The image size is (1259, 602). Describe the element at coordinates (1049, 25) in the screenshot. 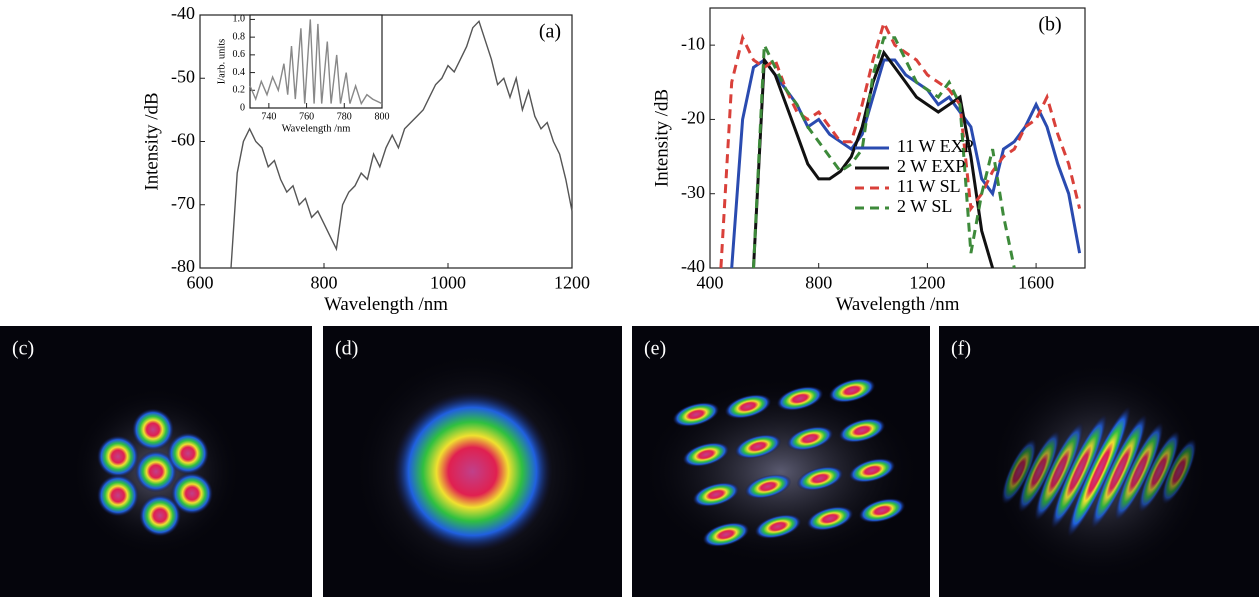

I see `panel-label: (b)` at that location.